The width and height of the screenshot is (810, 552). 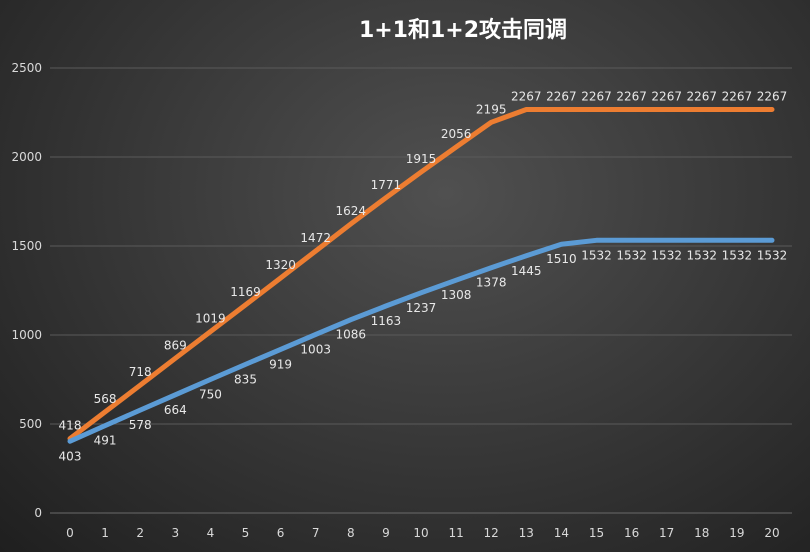 I want to click on data-label: 1510, so click(x=561, y=259).